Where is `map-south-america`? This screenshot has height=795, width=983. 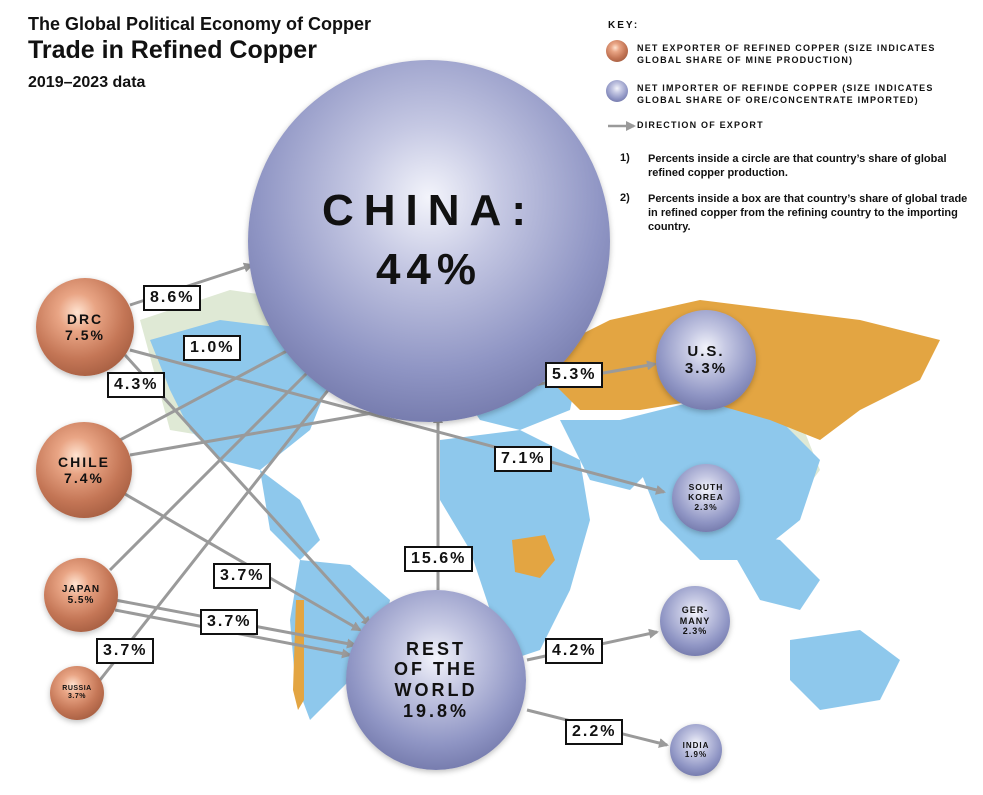
map-south-america is located at coordinates (340, 640).